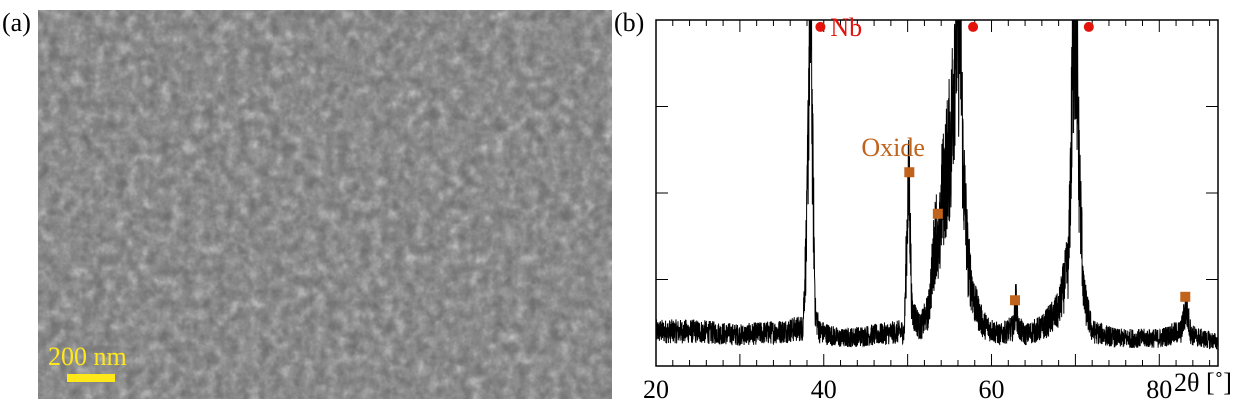  What do you see at coordinates (1159, 389) in the screenshot?
I see `x-tick-label: 80` at bounding box center [1159, 389].